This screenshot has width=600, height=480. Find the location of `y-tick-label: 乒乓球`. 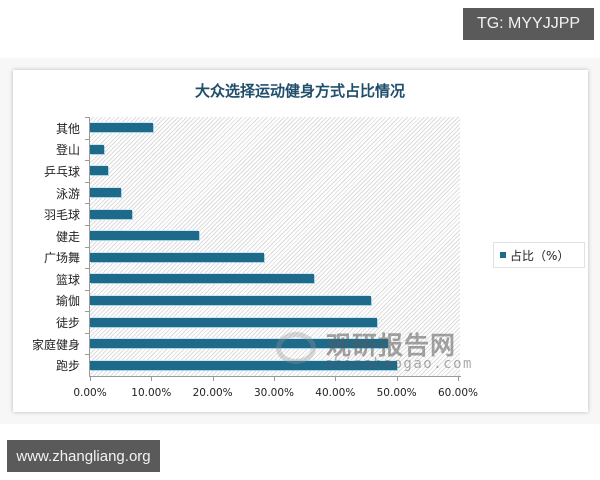

y-tick-label: 乒乓球 is located at coordinates (61, 171).